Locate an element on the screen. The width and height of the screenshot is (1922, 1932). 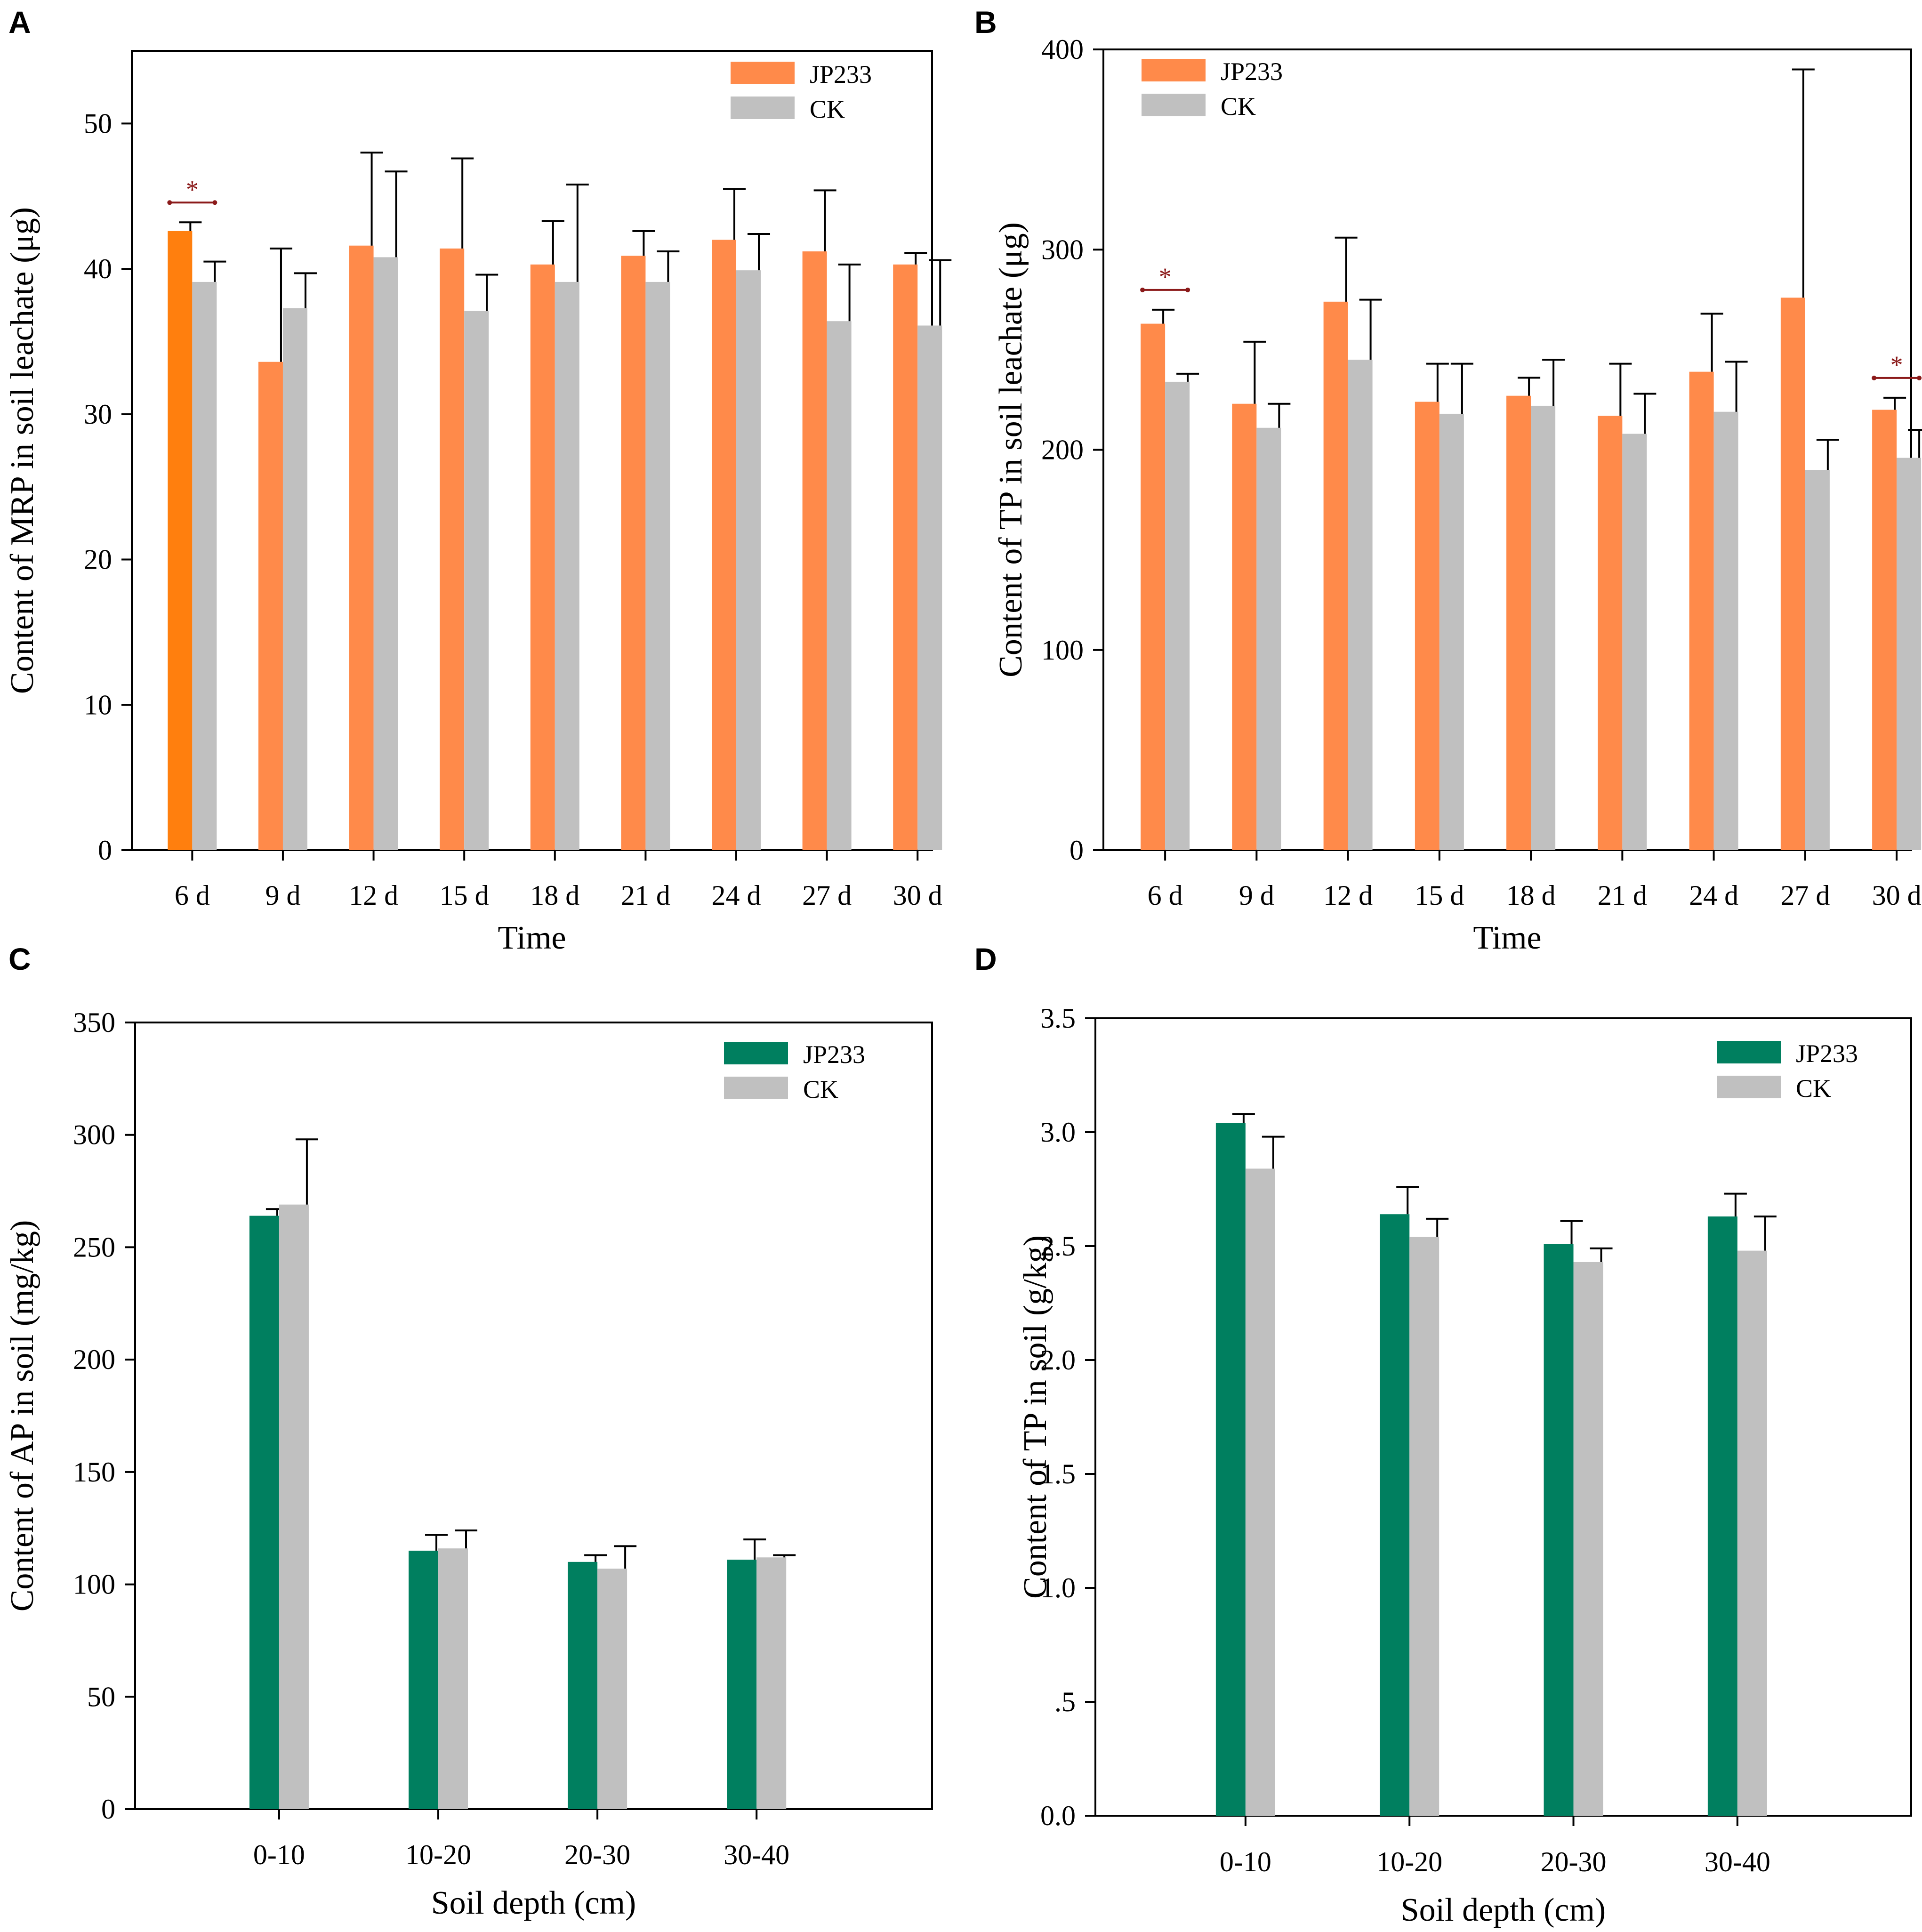
legend-swatch-jp233 is located at coordinates (1174, 70).